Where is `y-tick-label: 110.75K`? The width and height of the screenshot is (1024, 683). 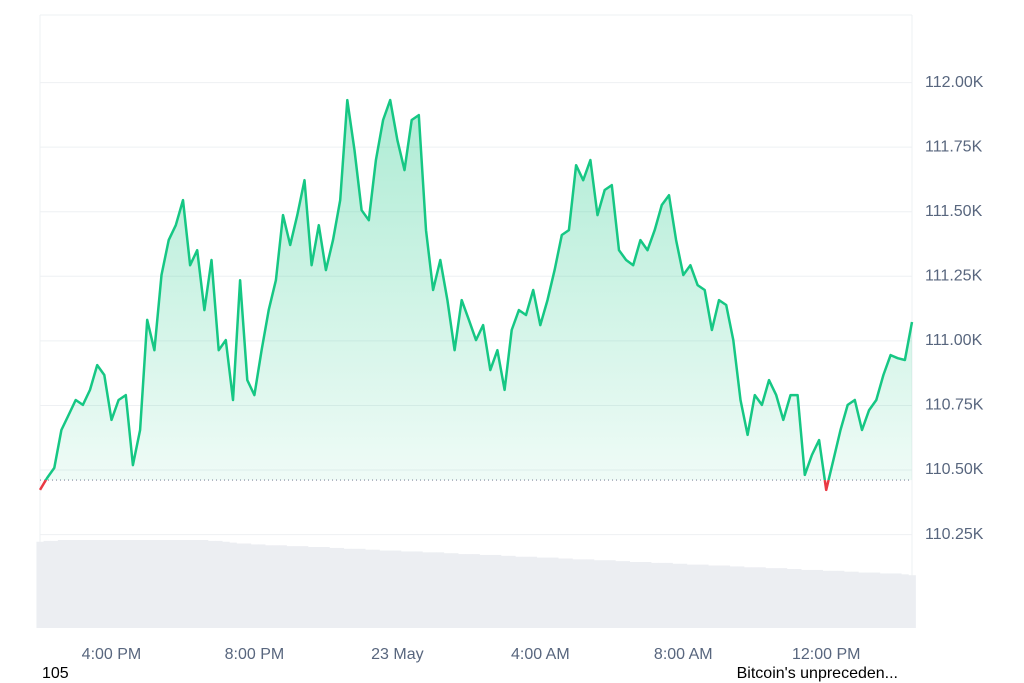 y-tick-label: 110.75K is located at coordinates (954, 405).